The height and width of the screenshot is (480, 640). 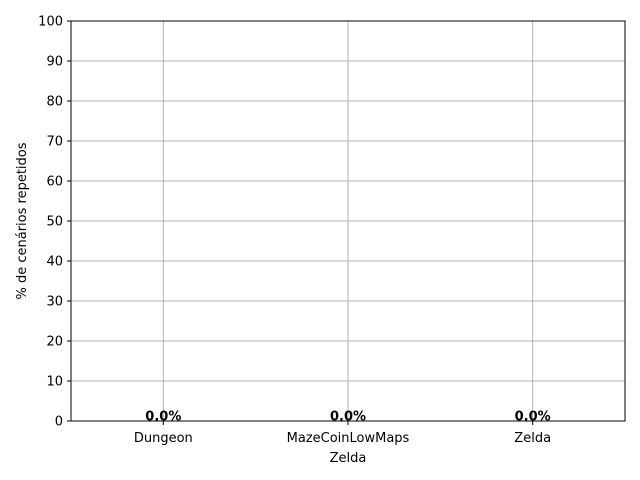 I want to click on data-label-mazecoinlowmaps: 0.0%, so click(x=348, y=417).